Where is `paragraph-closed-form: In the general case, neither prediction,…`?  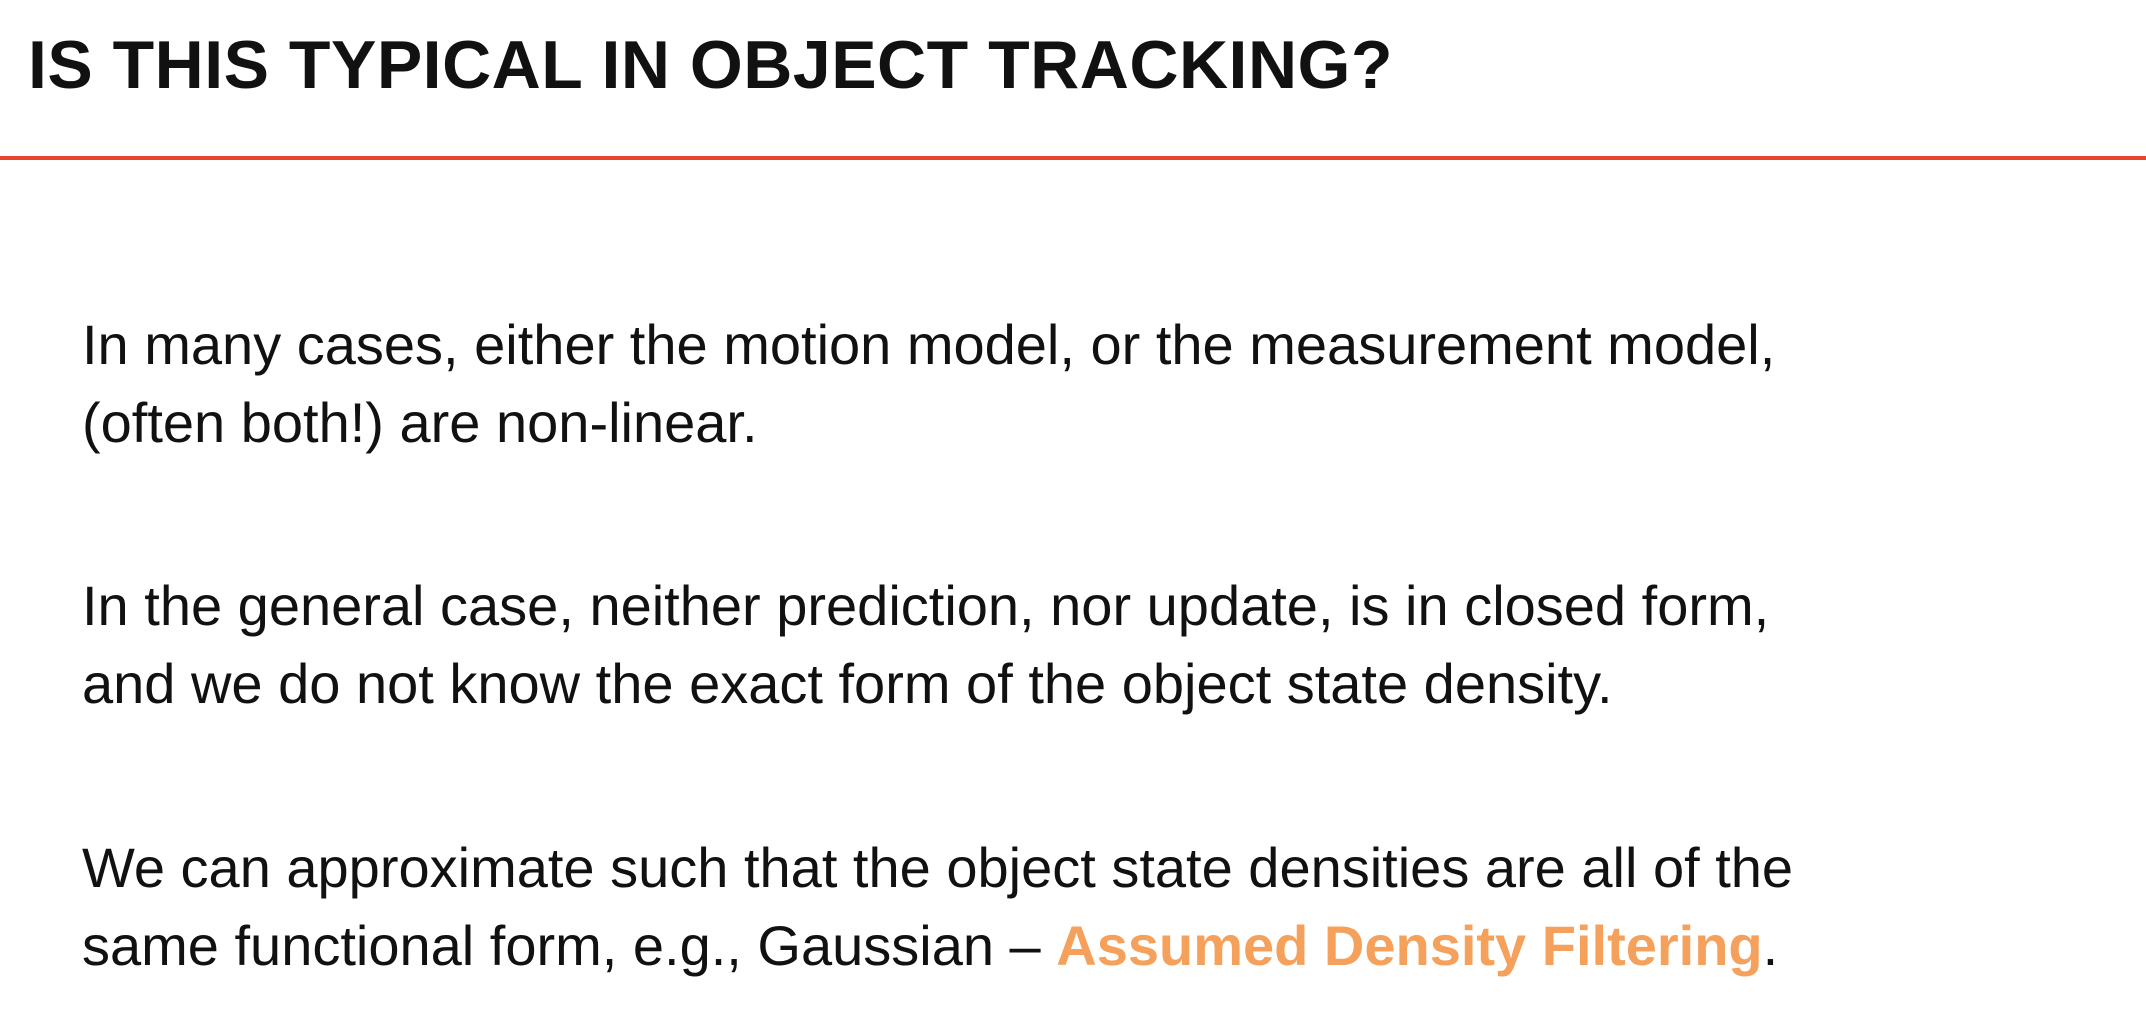 paragraph-closed-form: In the general case, neither prediction,… is located at coordinates (1082, 645).